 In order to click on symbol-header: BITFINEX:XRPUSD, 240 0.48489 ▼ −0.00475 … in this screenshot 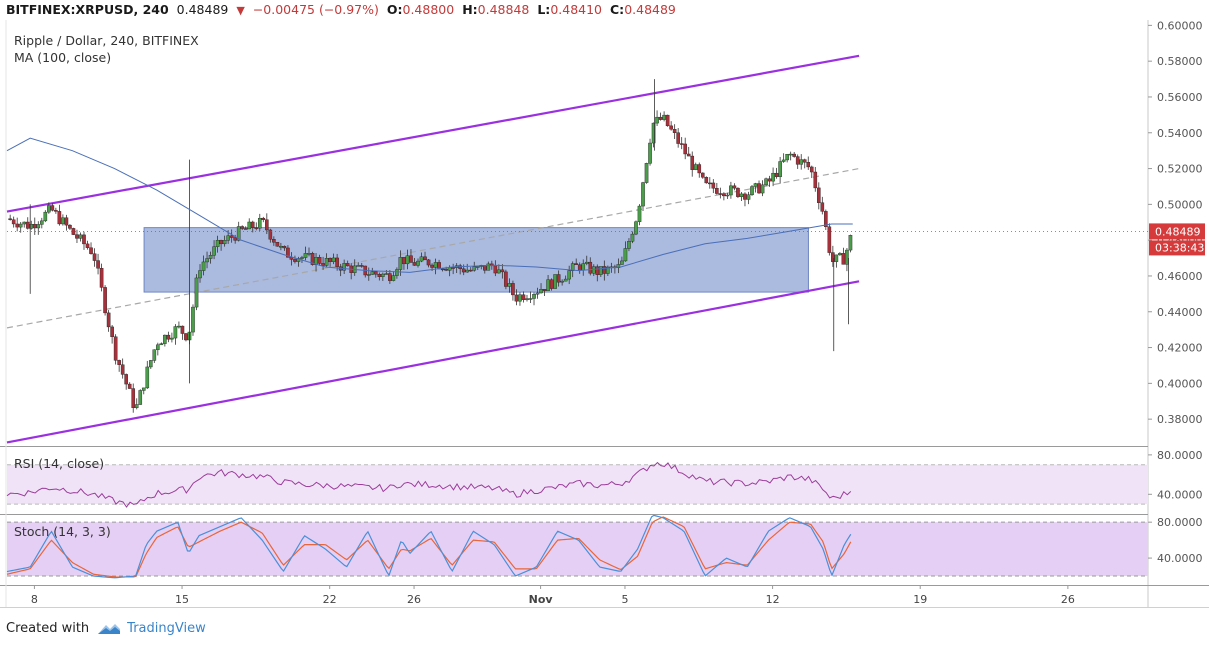, I will do `click(604, 10)`.